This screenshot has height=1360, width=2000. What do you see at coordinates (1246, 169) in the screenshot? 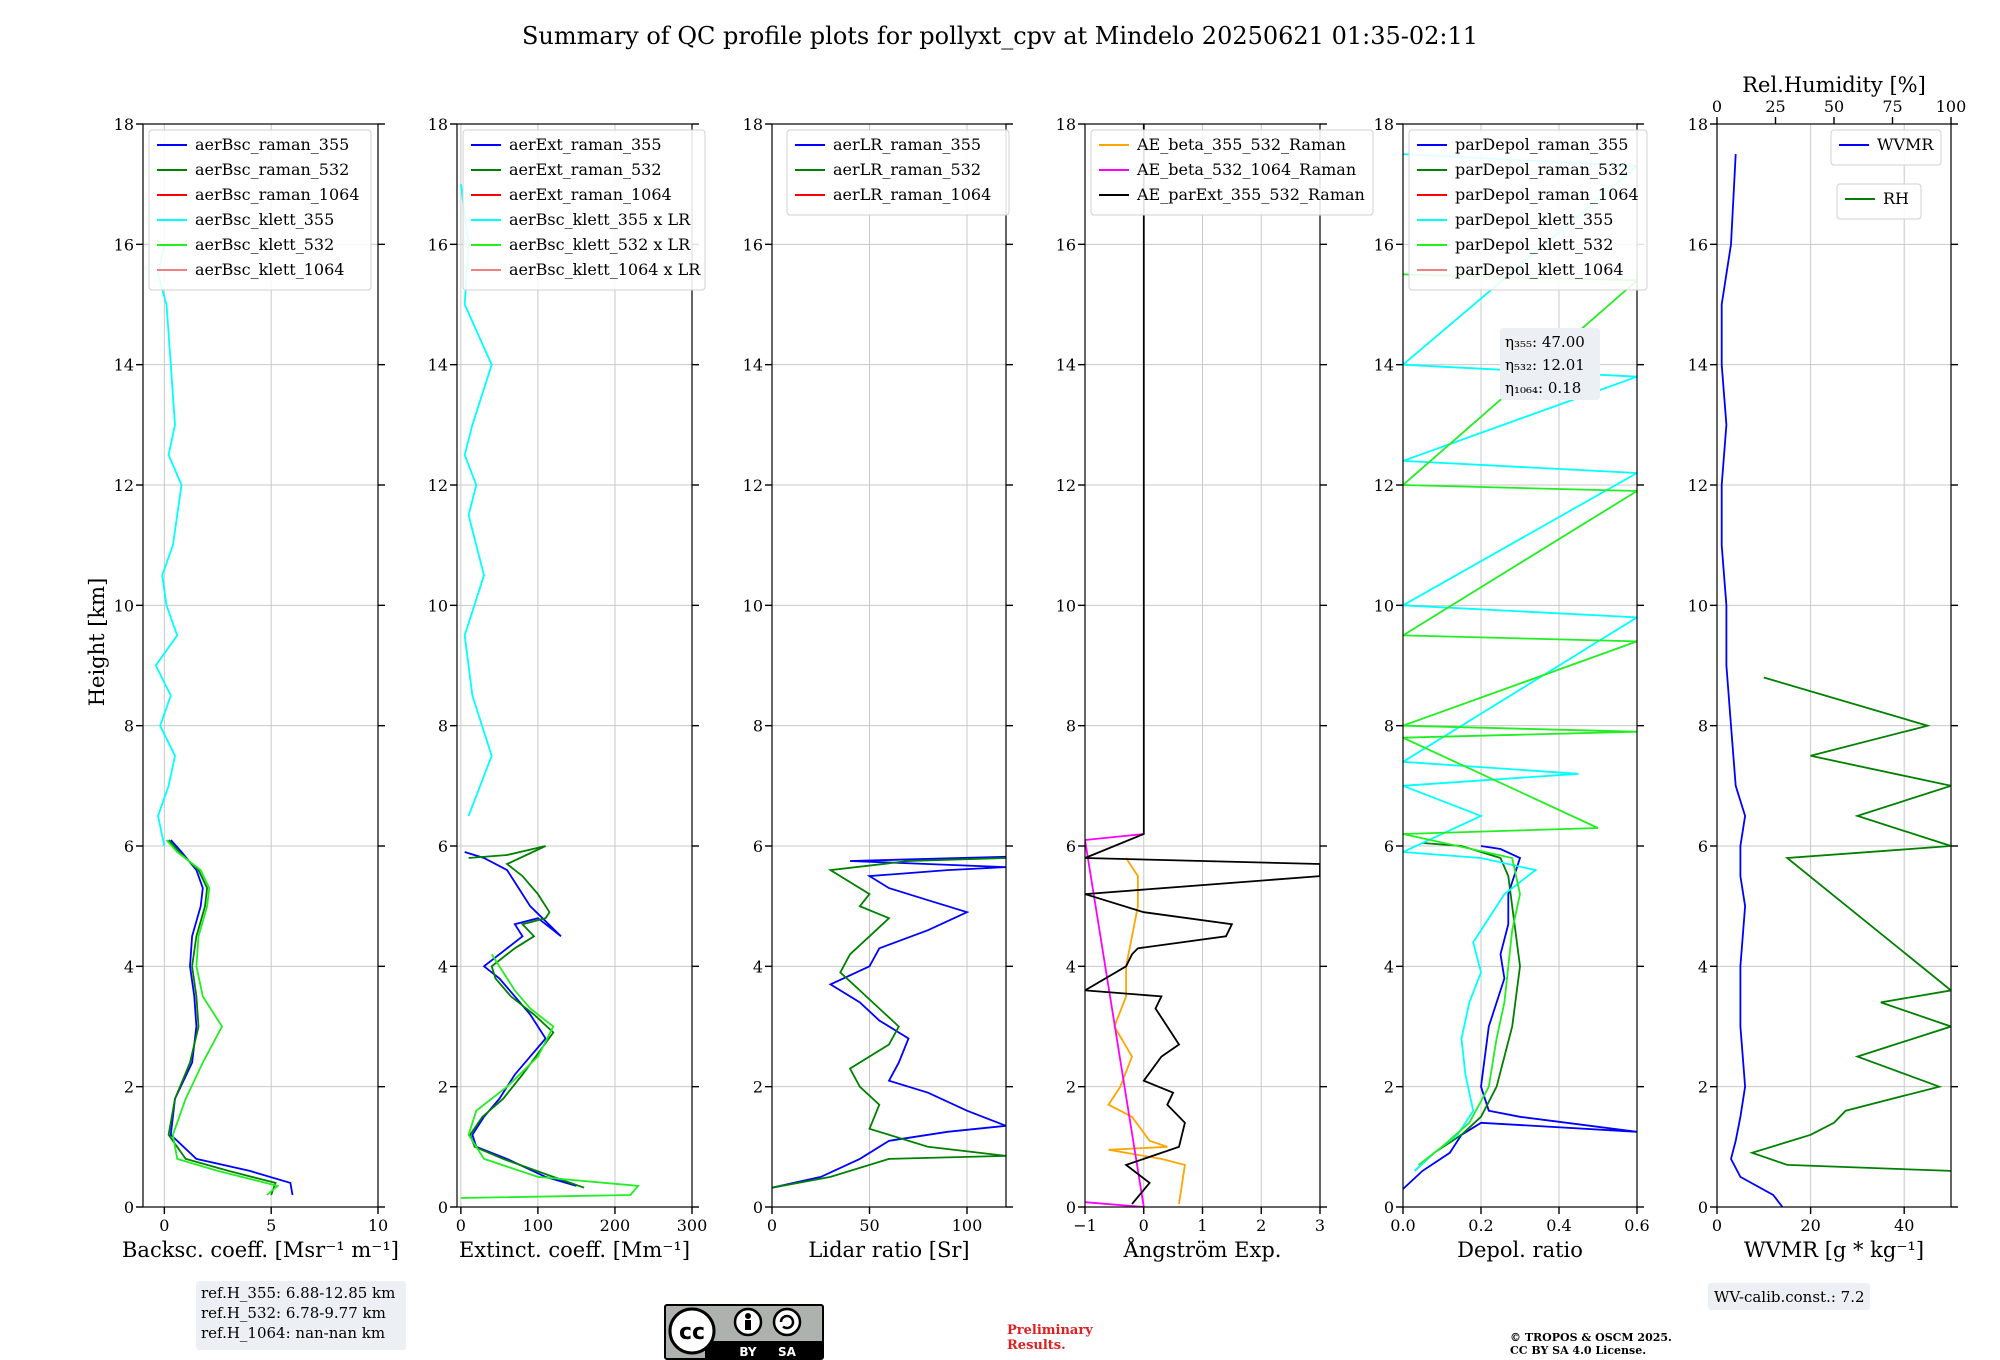
I see `legend-entry: AE_beta_532_1064_Raman` at bounding box center [1246, 169].